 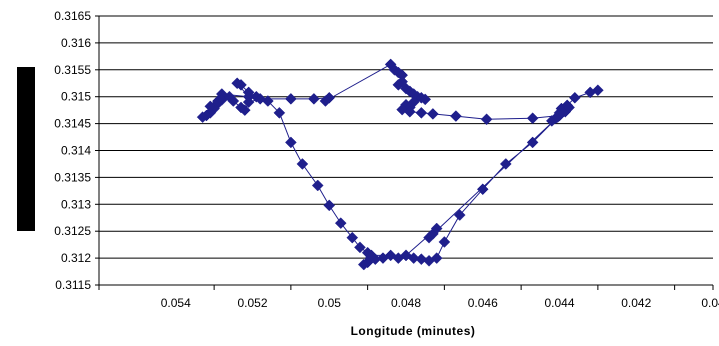 What do you see at coordinates (252, 303) in the screenshot?
I see `x-tick-label: 0.052` at bounding box center [252, 303].